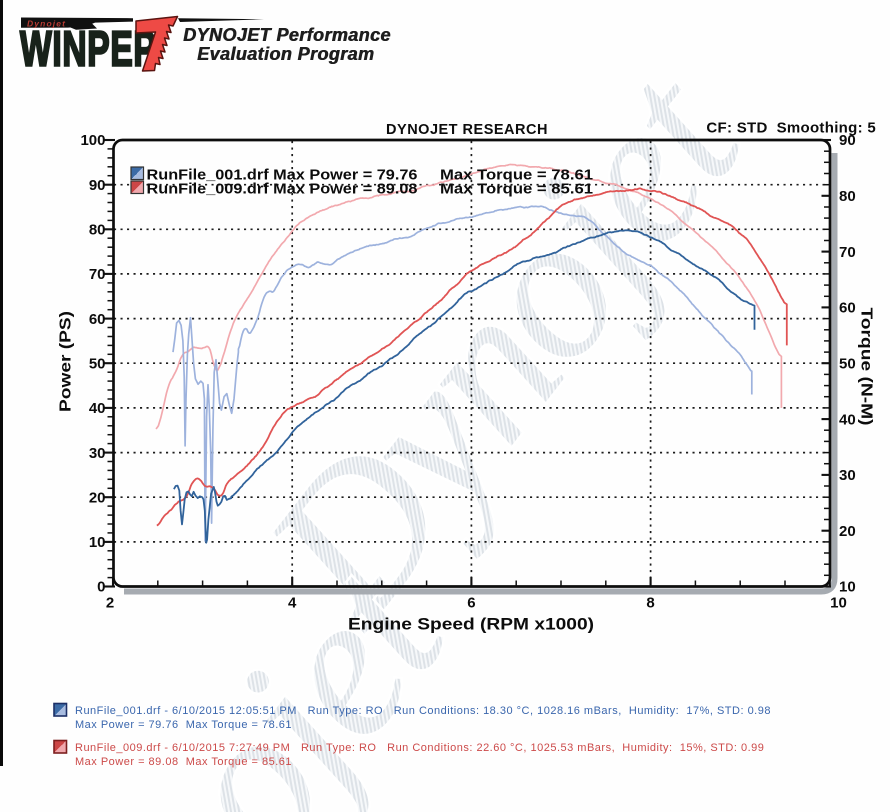 Image resolution: width=890 pixels, height=812 pixels. I want to click on svg-text: Max Torque = 85.61, so click(516, 190).